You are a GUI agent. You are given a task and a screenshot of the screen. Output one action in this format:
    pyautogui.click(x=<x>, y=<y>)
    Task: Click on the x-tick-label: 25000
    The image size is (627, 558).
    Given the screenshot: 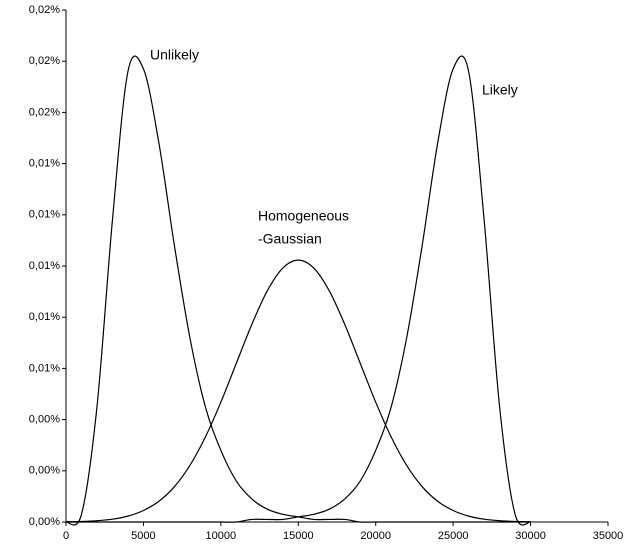 What is the action you would take?
    pyautogui.click(x=453, y=536)
    